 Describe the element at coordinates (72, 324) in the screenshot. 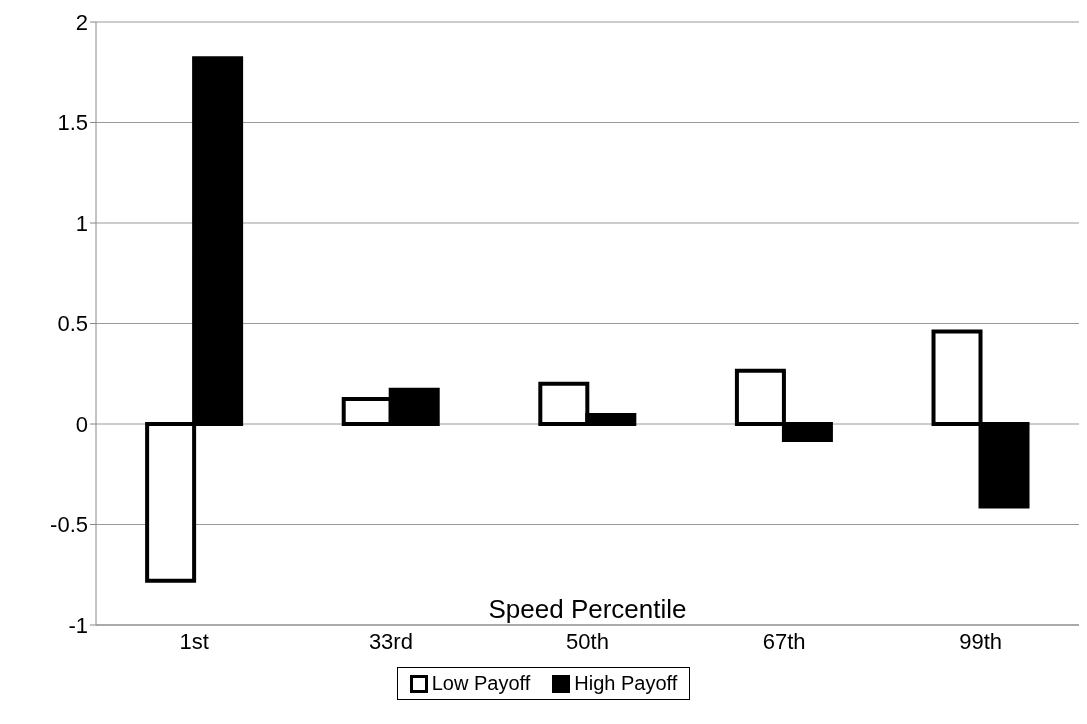

I see `y-tick-label: 0.5` at that location.